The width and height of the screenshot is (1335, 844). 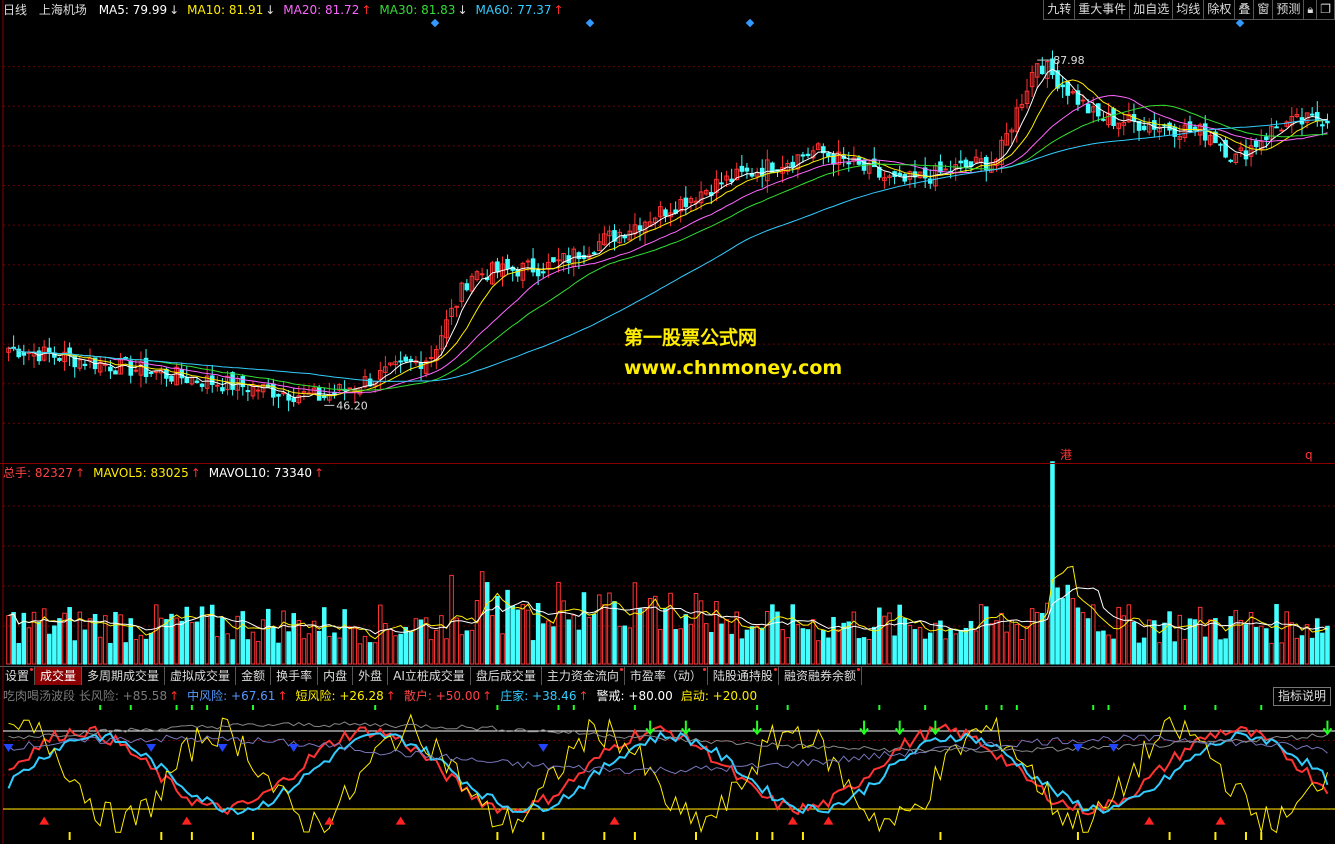 What do you see at coordinates (429, 676) in the screenshot?
I see `tab-8: AI立桩成交量` at bounding box center [429, 676].